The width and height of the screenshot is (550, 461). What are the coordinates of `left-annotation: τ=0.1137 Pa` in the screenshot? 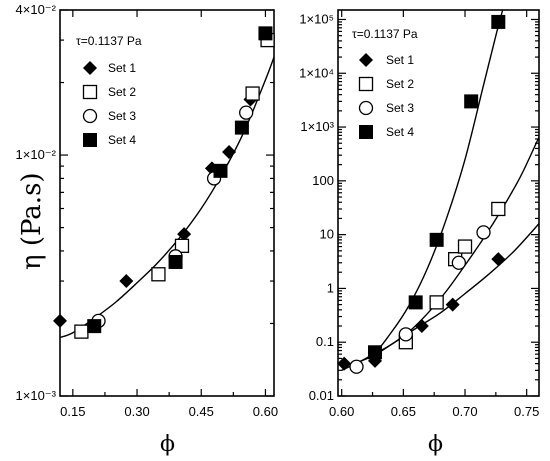 It's located at (109, 41).